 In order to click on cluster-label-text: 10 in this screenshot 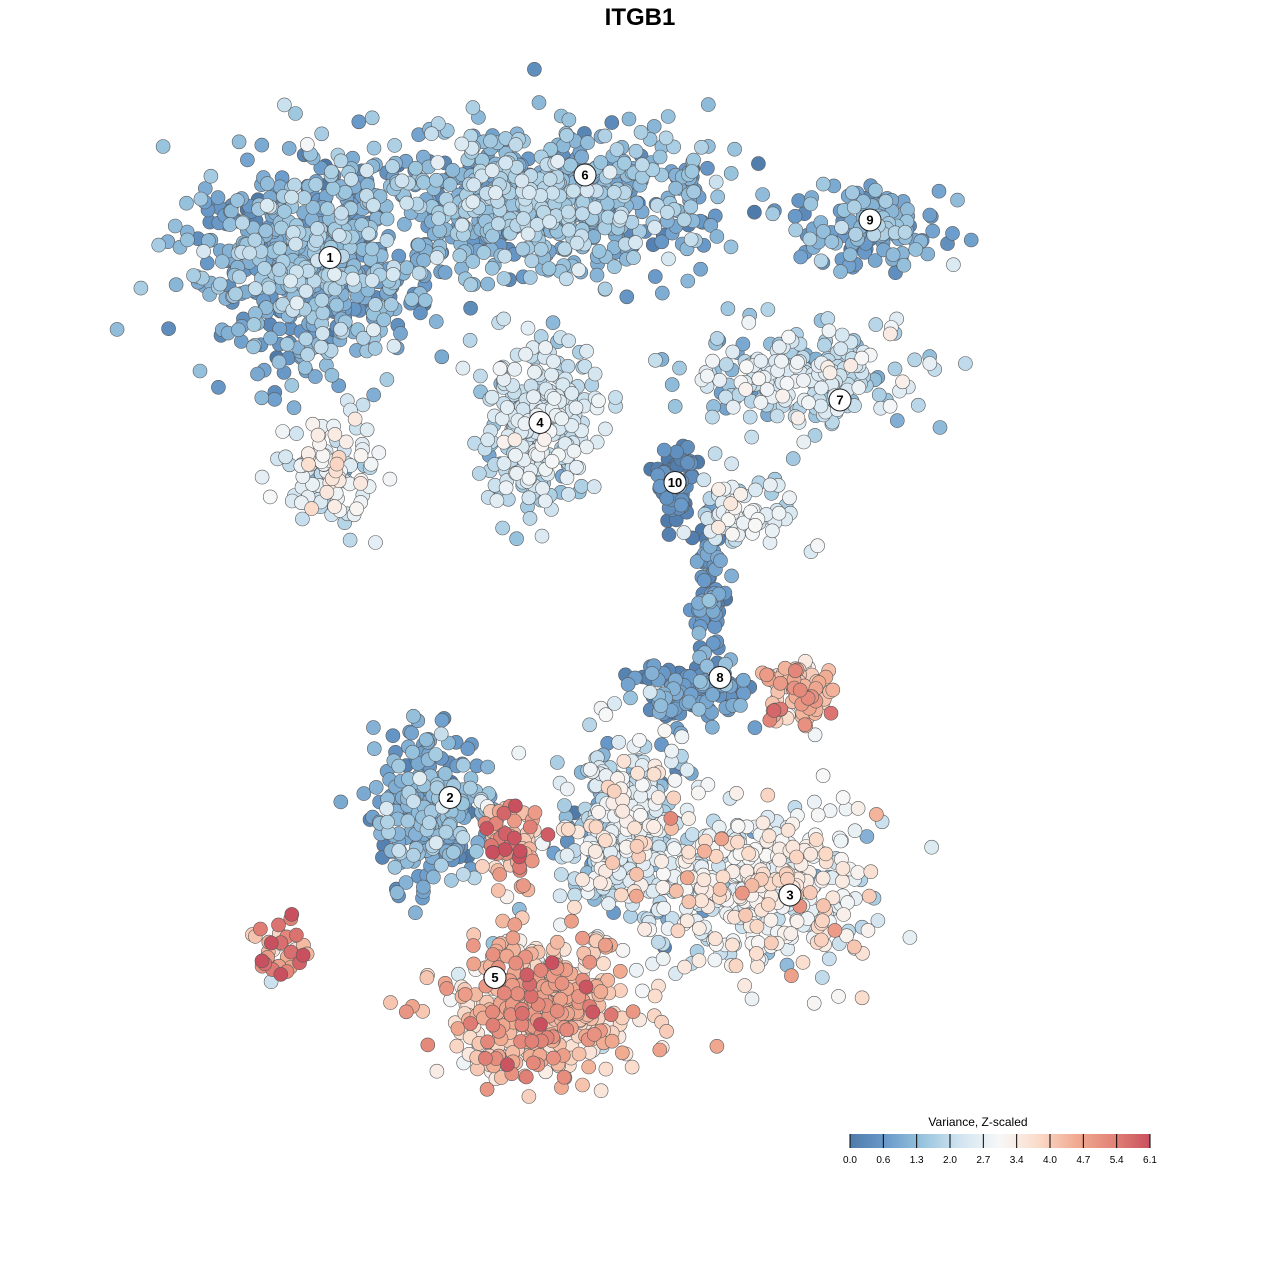, I will do `click(675, 482)`.